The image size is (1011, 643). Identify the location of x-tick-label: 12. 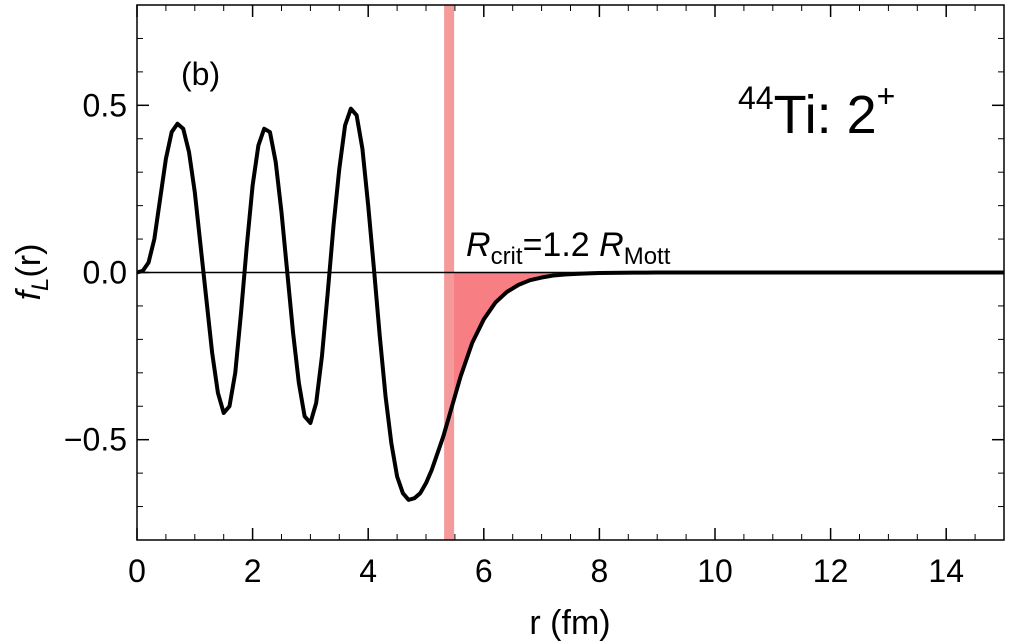
(831, 571).